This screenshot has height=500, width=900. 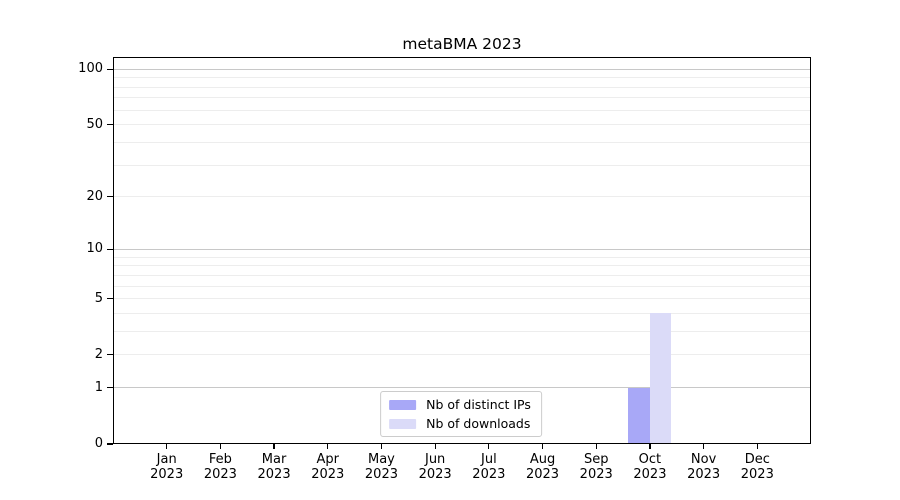 What do you see at coordinates (757, 459) in the screenshot?
I see `x-tick-month: Dec` at bounding box center [757, 459].